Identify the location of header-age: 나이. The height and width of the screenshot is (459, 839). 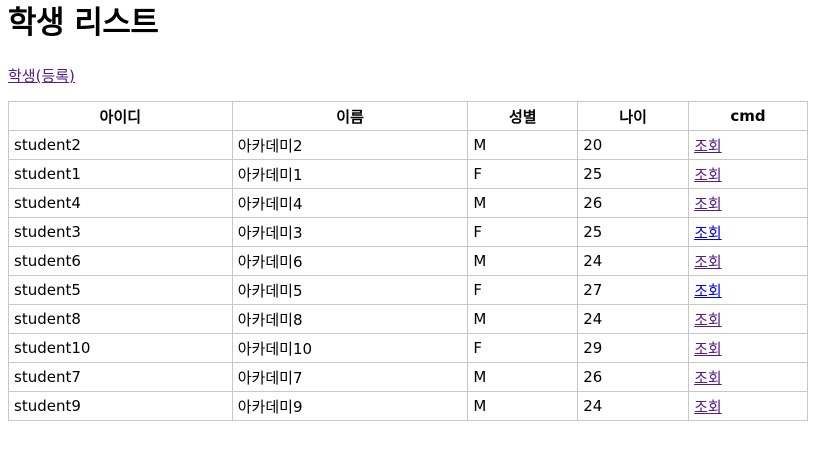
(633, 116).